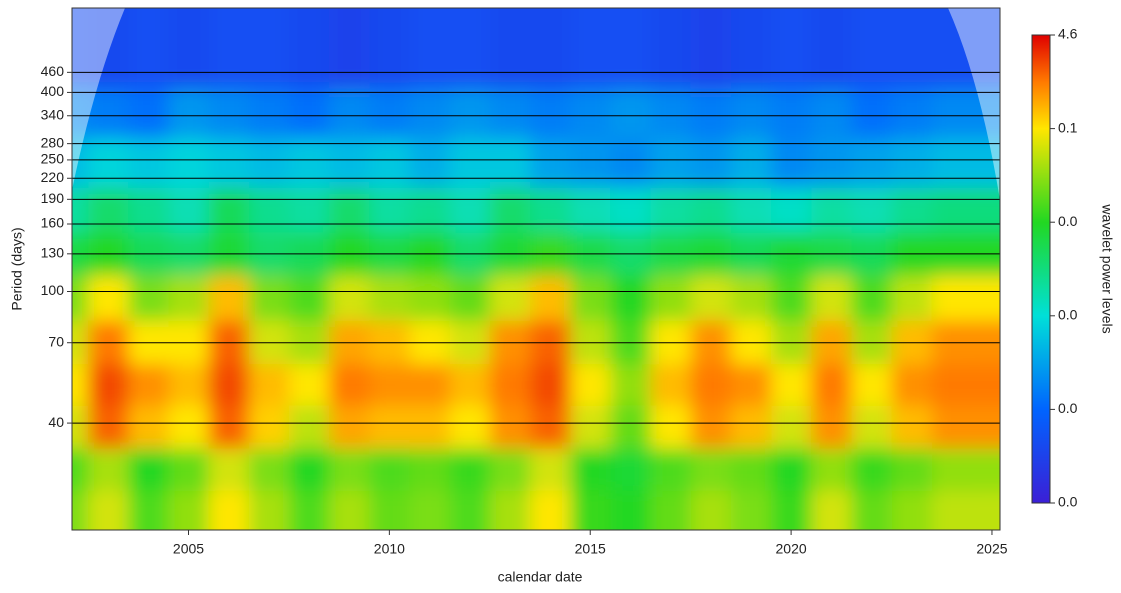 This screenshot has height=593, width=1121. I want to click on colorbar-tick-label: 0.1, so click(1068, 127).